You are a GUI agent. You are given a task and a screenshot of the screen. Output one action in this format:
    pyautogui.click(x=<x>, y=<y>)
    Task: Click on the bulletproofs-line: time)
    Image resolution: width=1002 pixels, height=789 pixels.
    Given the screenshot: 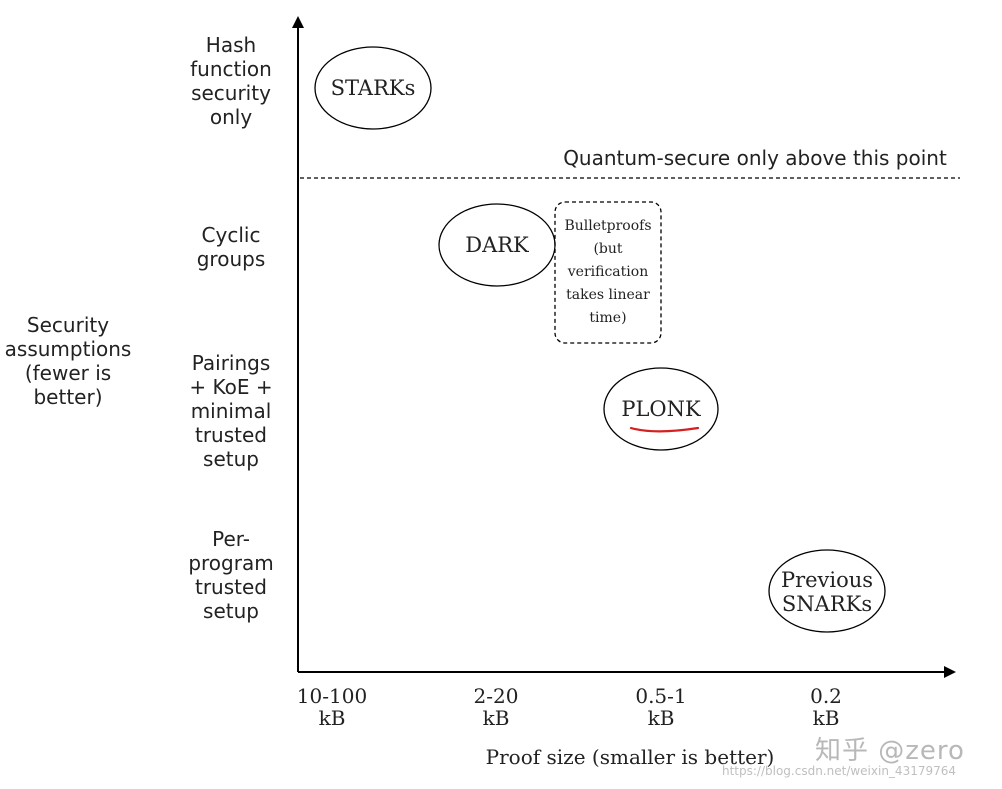 What is the action you would take?
    pyautogui.click(x=608, y=318)
    